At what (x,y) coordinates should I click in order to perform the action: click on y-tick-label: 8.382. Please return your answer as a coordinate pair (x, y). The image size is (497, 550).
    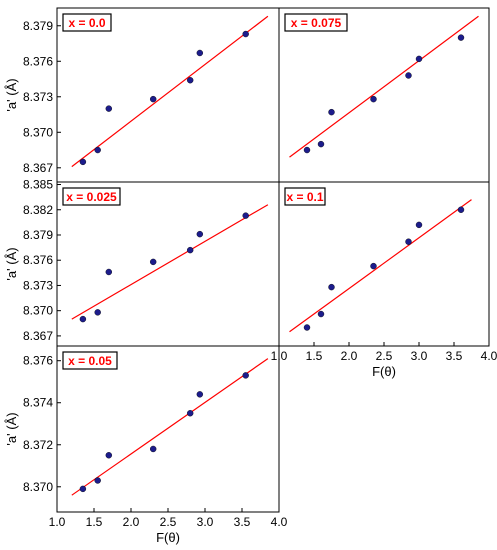
    Looking at the image, I should click on (38, 210).